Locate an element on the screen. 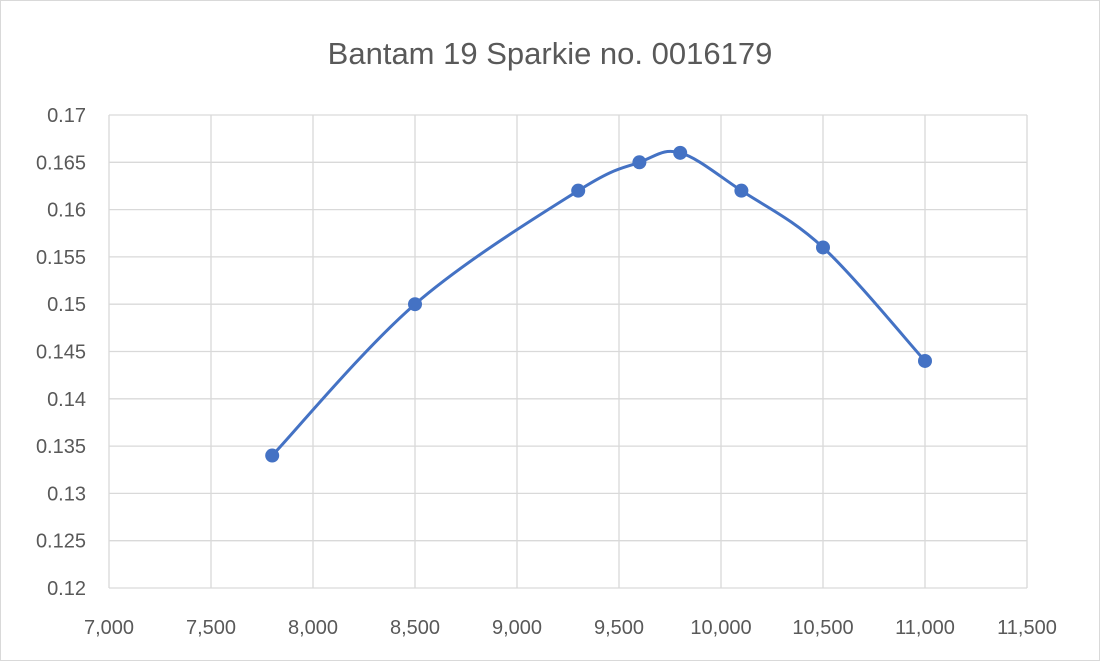 The image size is (1100, 661). y-tick-label: 0.13 is located at coordinates (66, 494).